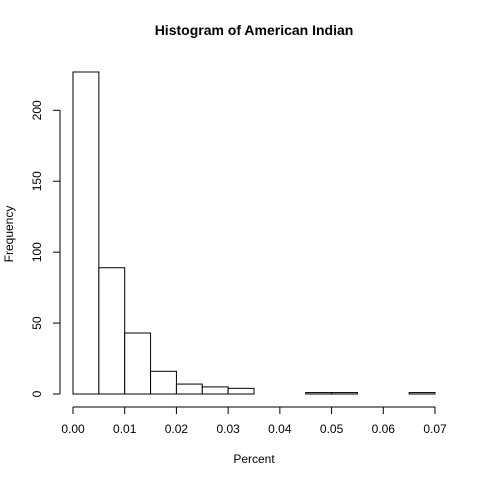 The width and height of the screenshot is (480, 480). I want to click on x-tick-label: 0.00, so click(73, 429).